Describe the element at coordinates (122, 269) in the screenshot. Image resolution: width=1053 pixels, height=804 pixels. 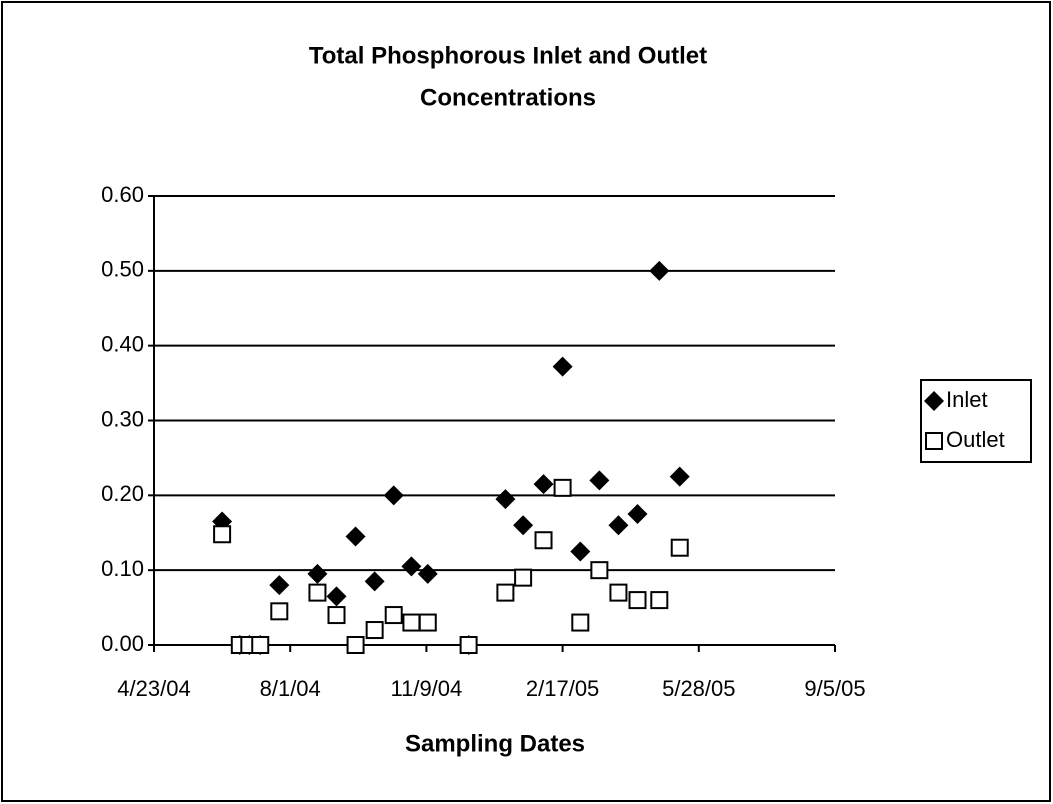
I see `y-tick-label: 0.50` at that location.